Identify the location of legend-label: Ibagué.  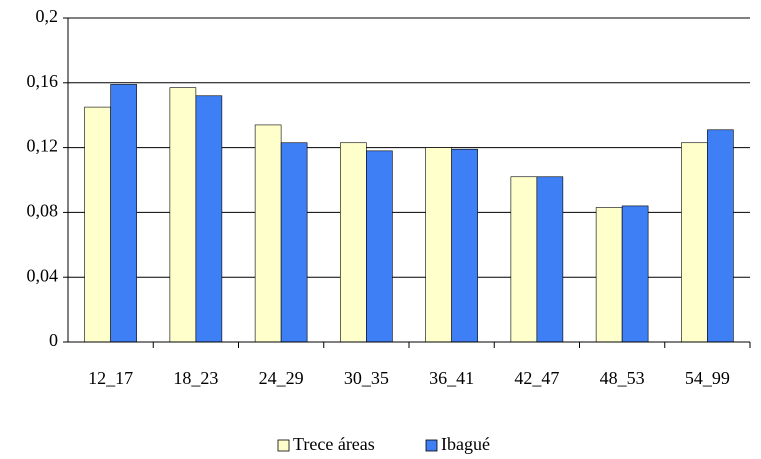
(465, 444).